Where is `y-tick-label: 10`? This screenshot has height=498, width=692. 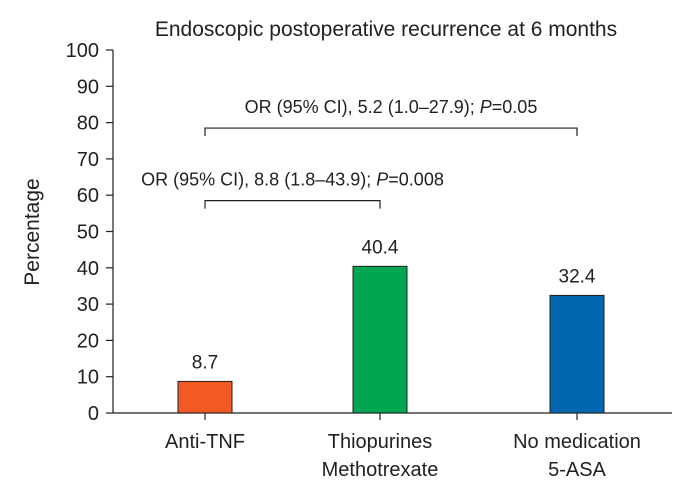 y-tick-label: 10 is located at coordinates (88, 378).